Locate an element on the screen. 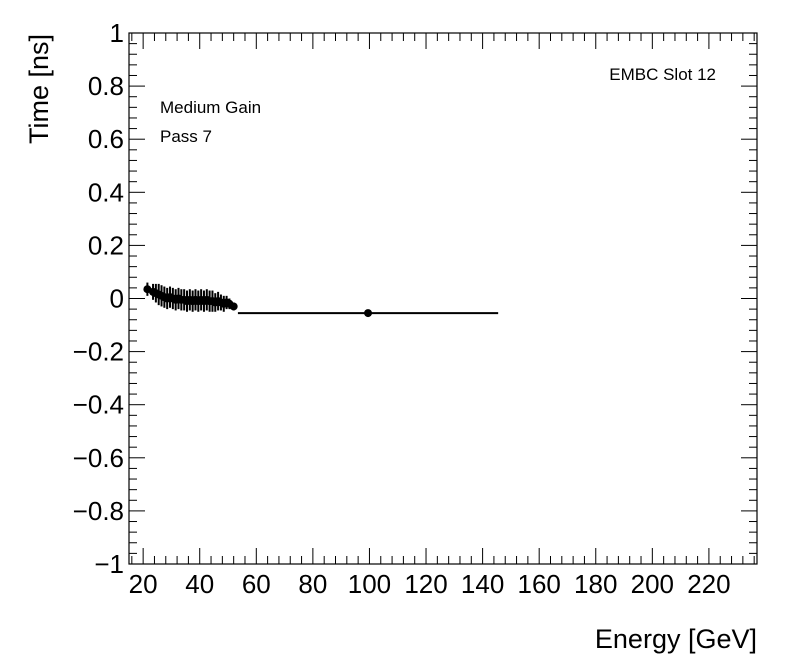 This screenshot has width=796, height=672. x-tick-label: 180 is located at coordinates (595, 584).